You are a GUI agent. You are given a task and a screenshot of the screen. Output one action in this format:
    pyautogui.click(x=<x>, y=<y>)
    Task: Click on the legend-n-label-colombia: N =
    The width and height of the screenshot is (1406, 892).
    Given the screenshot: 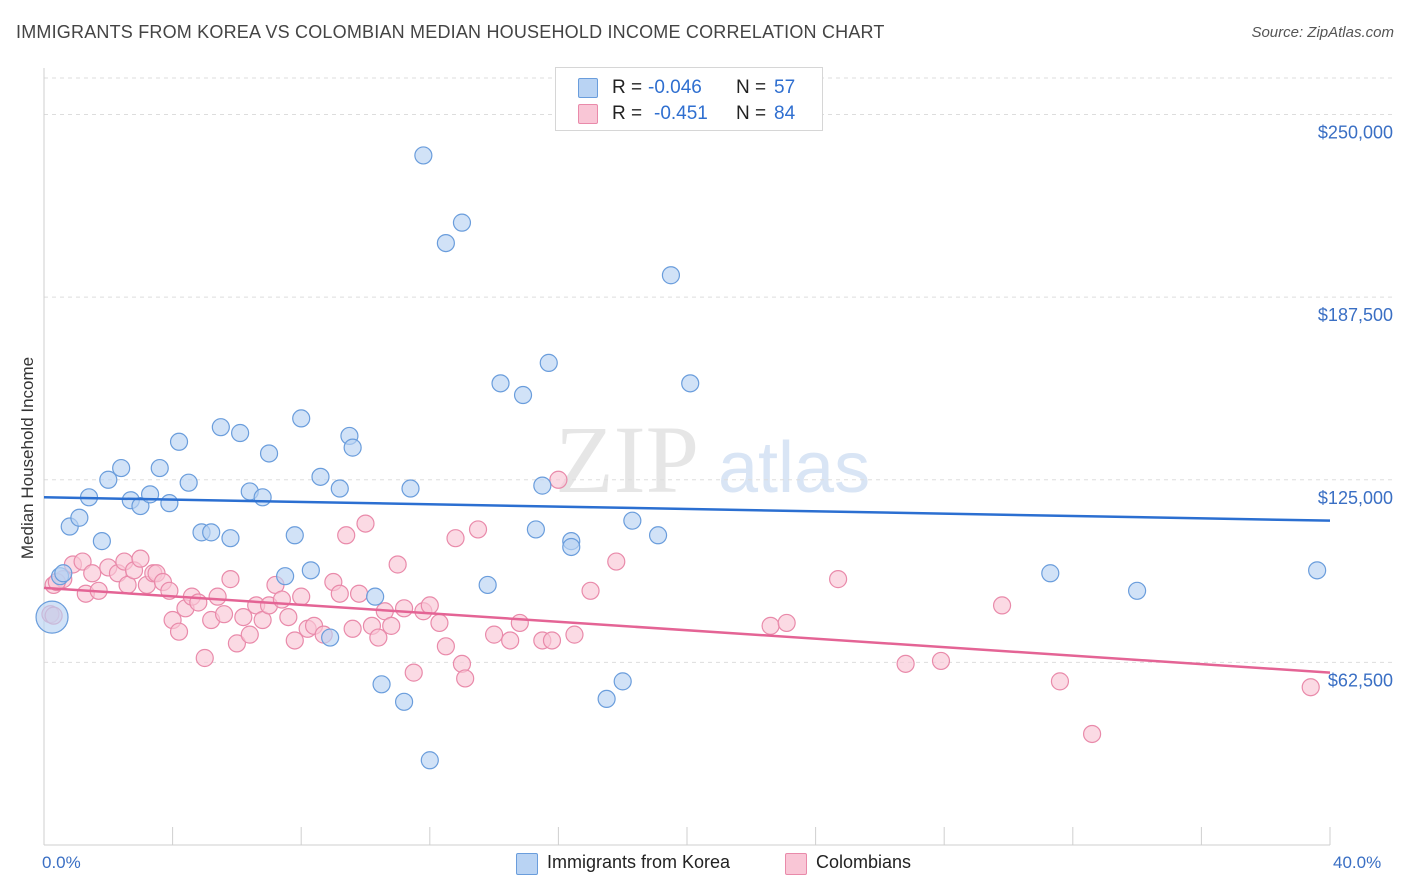 What is the action you would take?
    pyautogui.click(x=751, y=113)
    